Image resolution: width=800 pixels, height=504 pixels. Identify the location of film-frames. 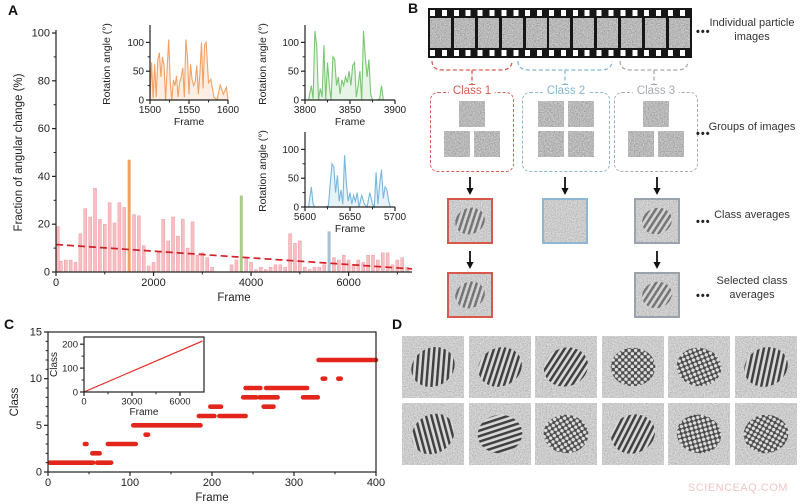
(560, 33).